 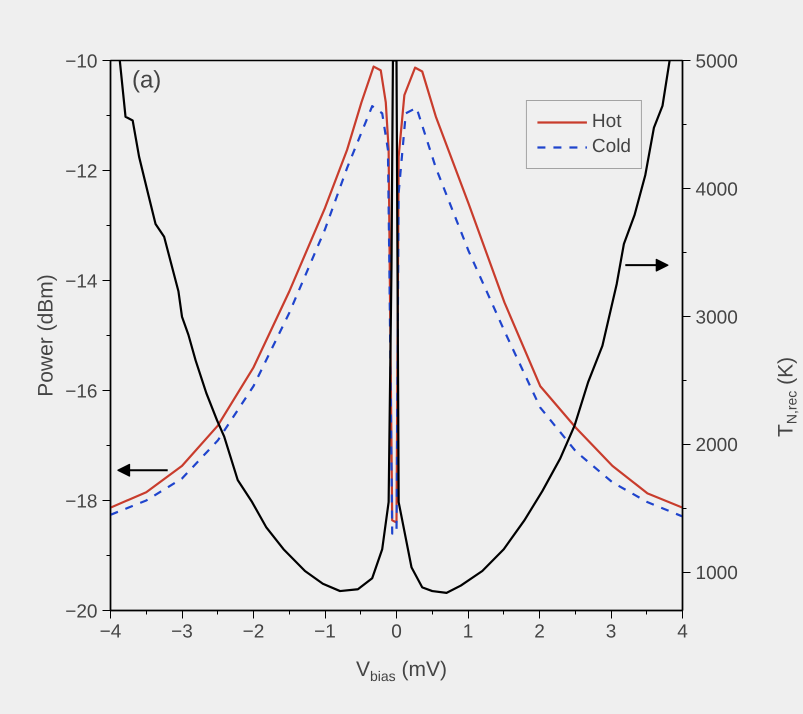 I want to click on y2-tick-label: 3000, so click(x=717, y=317).